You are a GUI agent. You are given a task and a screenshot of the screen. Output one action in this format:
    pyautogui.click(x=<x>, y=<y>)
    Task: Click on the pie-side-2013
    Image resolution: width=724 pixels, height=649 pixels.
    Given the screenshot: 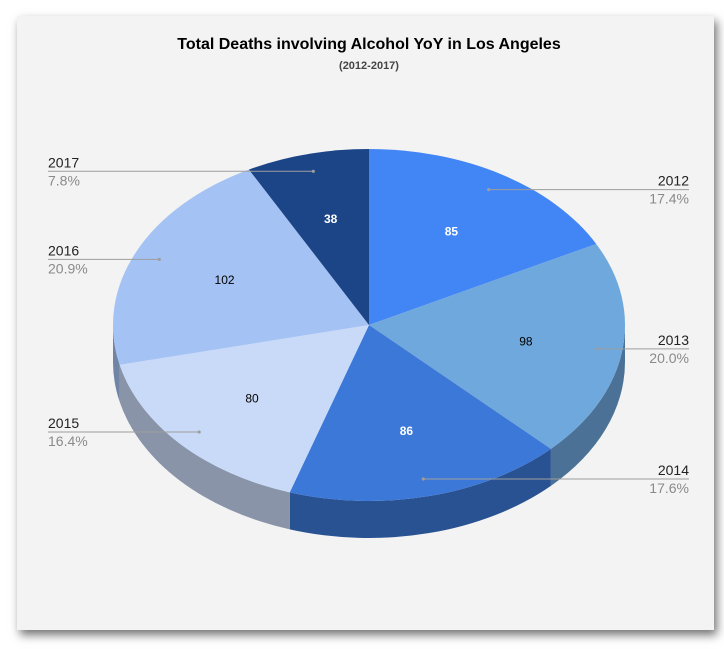 What is the action you would take?
    pyautogui.click(x=587, y=405)
    